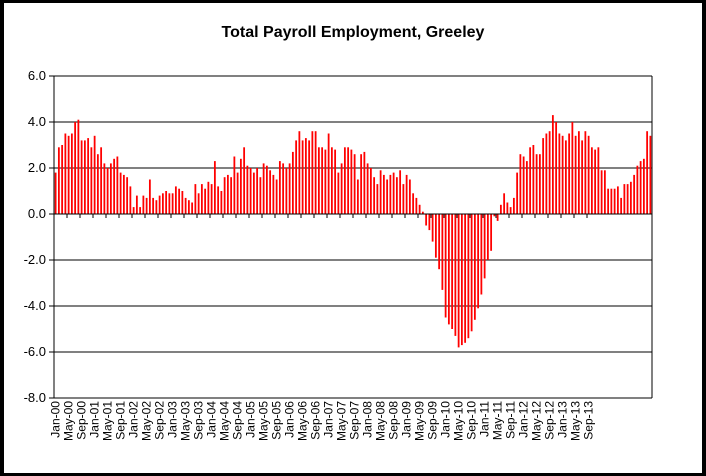 The width and height of the screenshot is (706, 476). I want to click on x-tick-label: Sep-10, so click(472, 420).